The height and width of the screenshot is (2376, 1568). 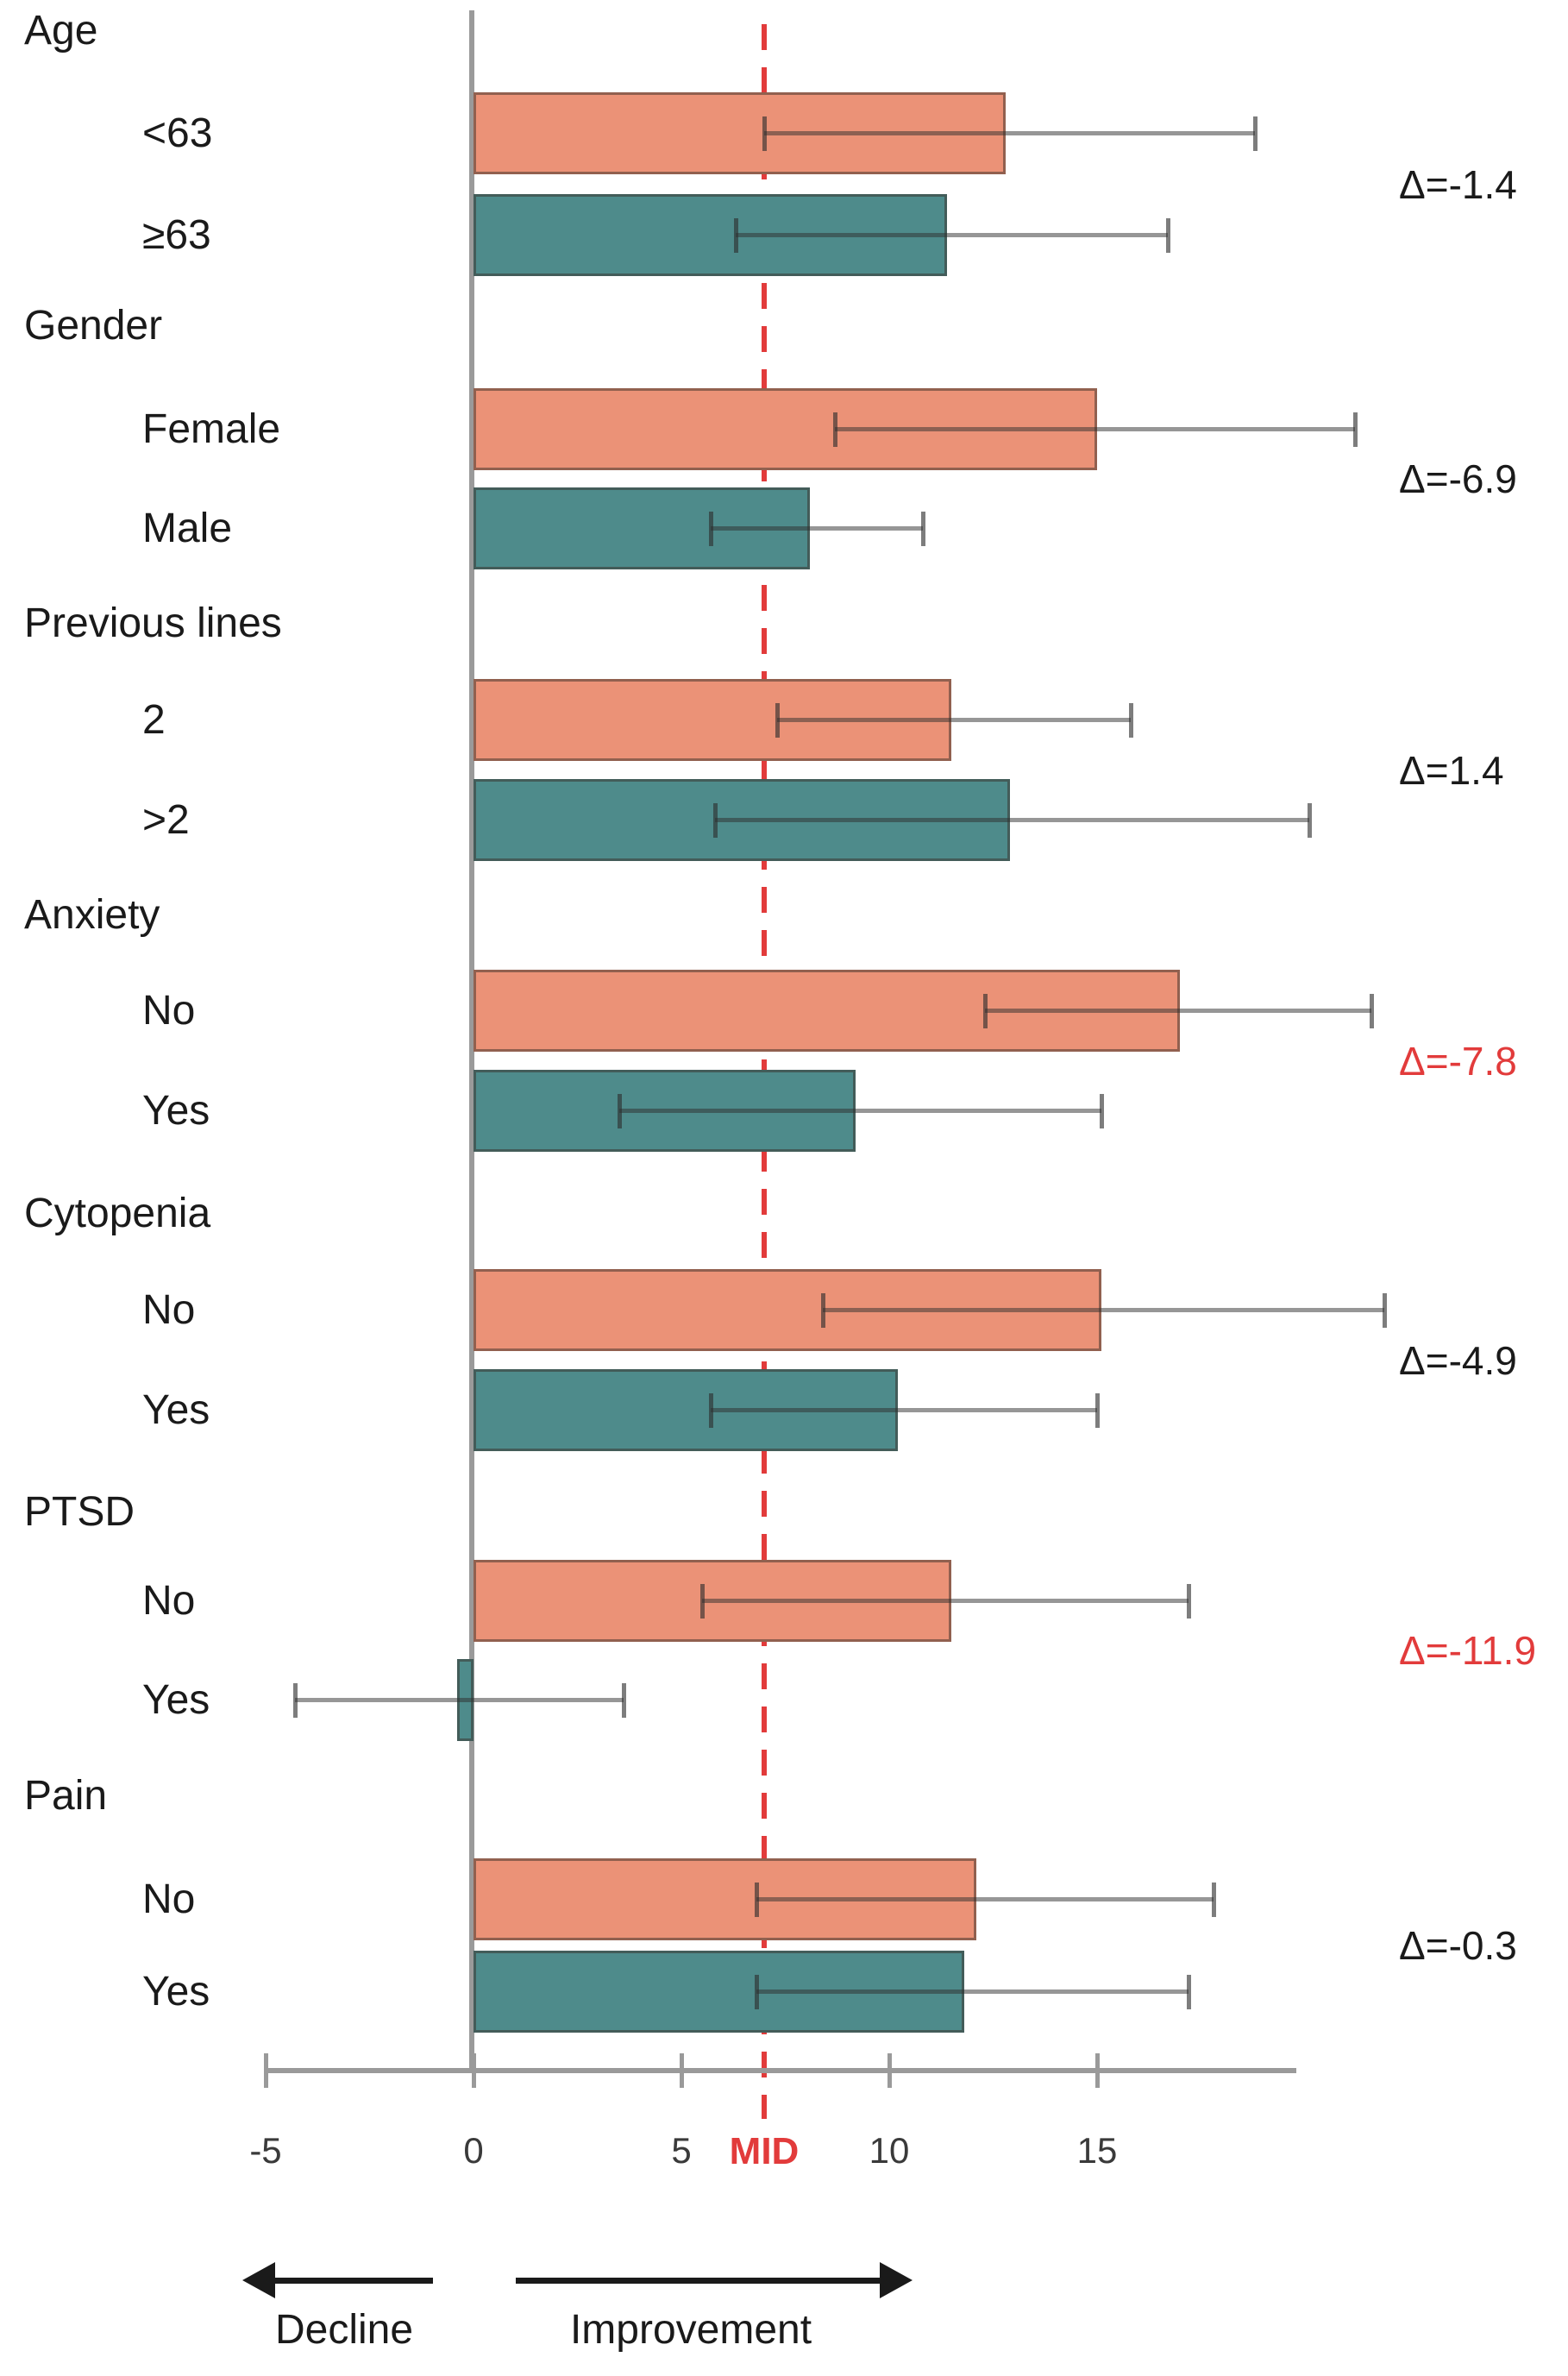 What do you see at coordinates (211, 429) in the screenshot?
I see `row-label: Female` at bounding box center [211, 429].